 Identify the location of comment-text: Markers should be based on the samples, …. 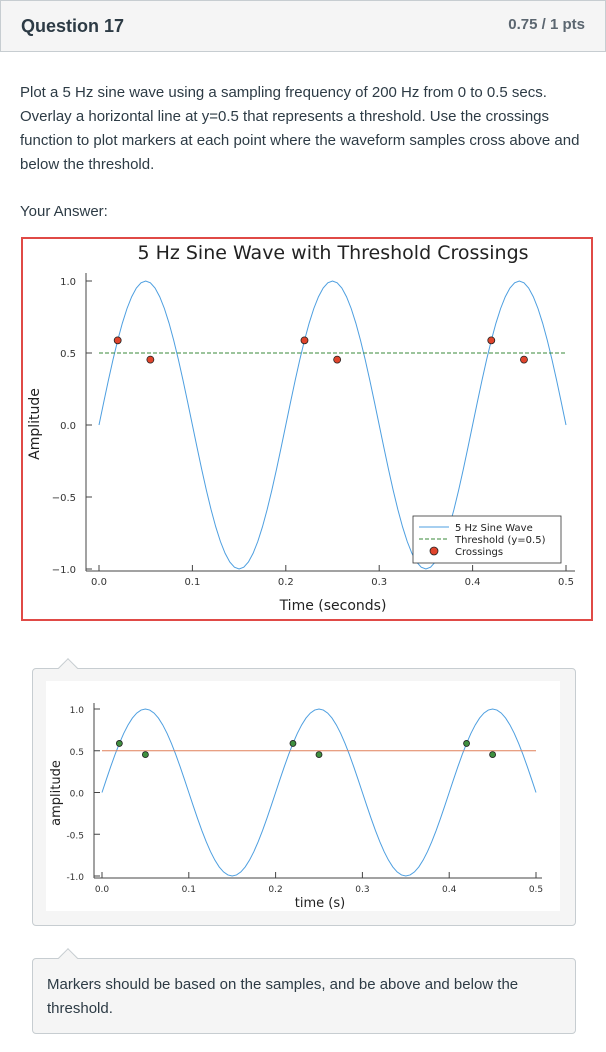
(283, 996).